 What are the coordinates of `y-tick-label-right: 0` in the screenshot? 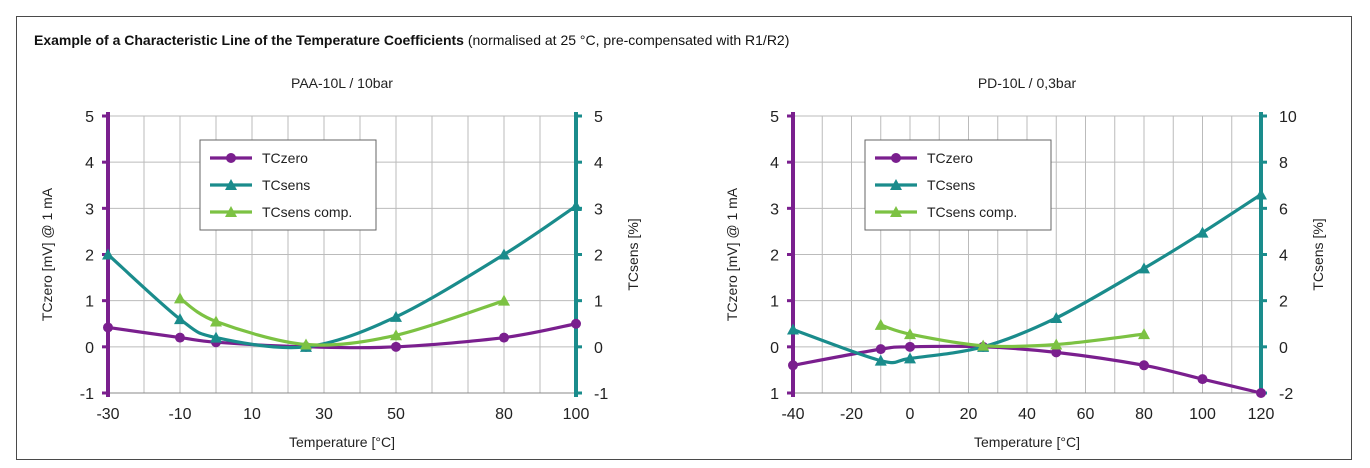 It's located at (1283, 348).